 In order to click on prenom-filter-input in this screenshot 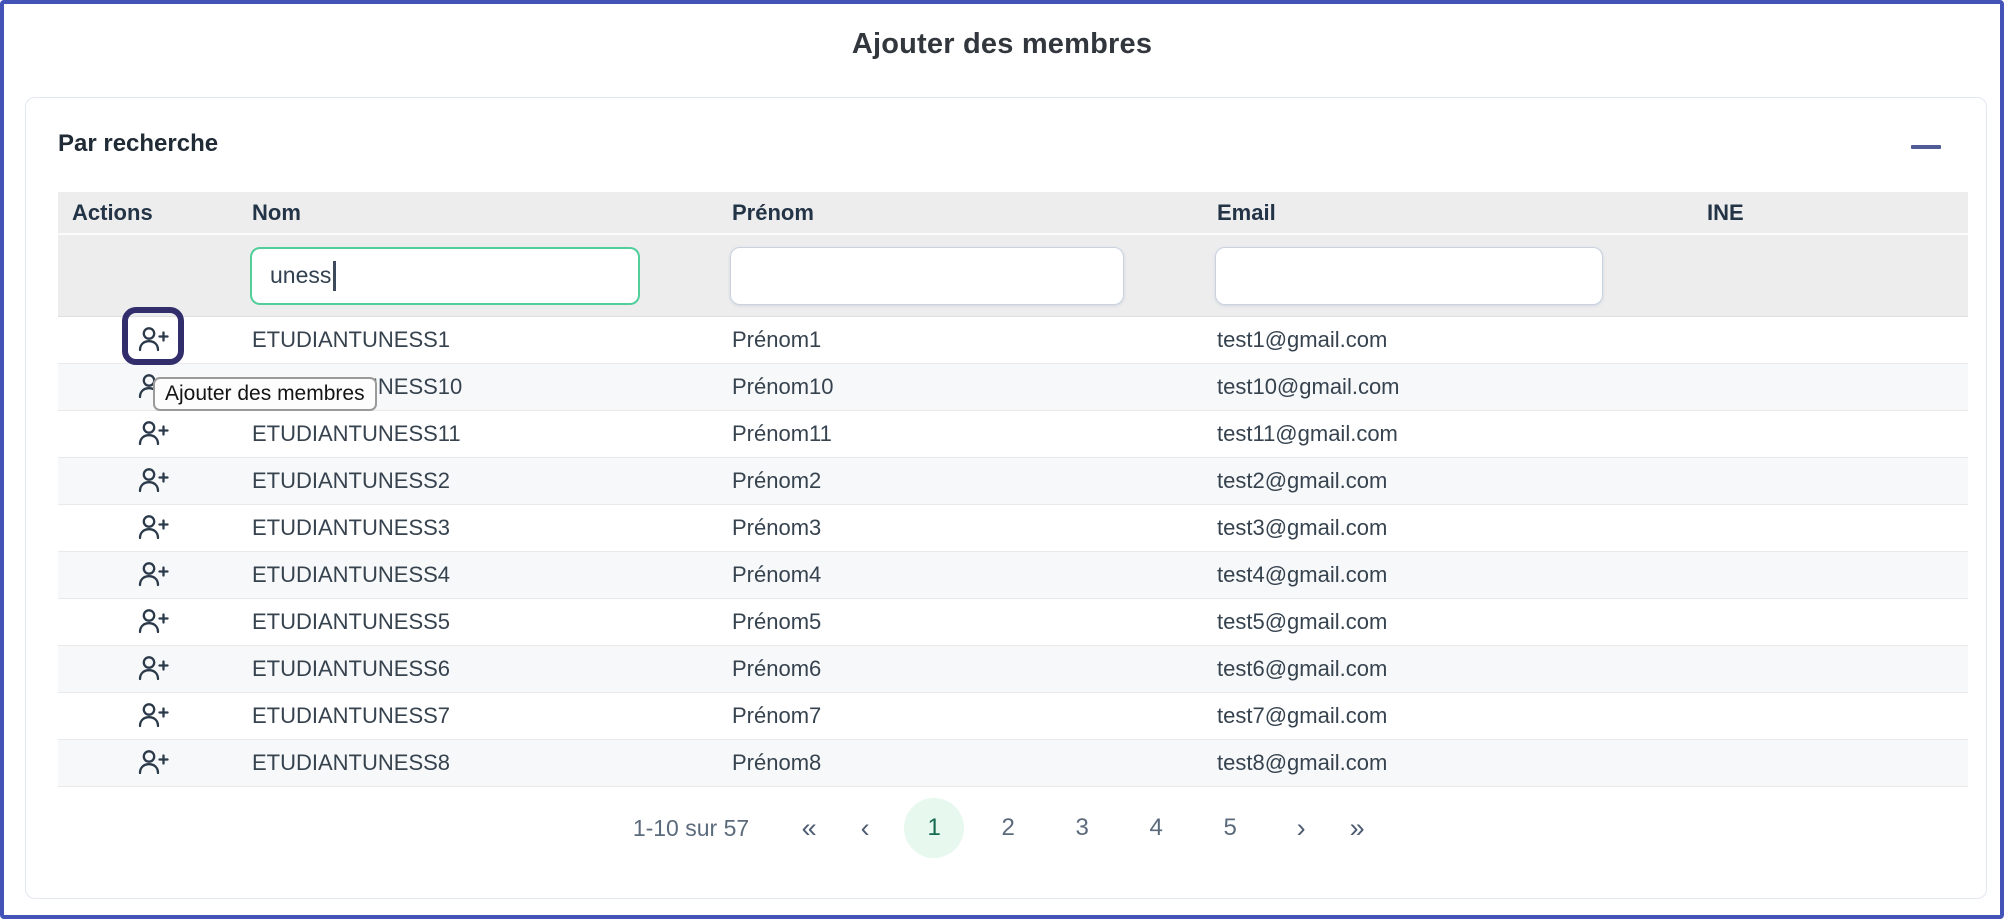, I will do `click(927, 275)`.